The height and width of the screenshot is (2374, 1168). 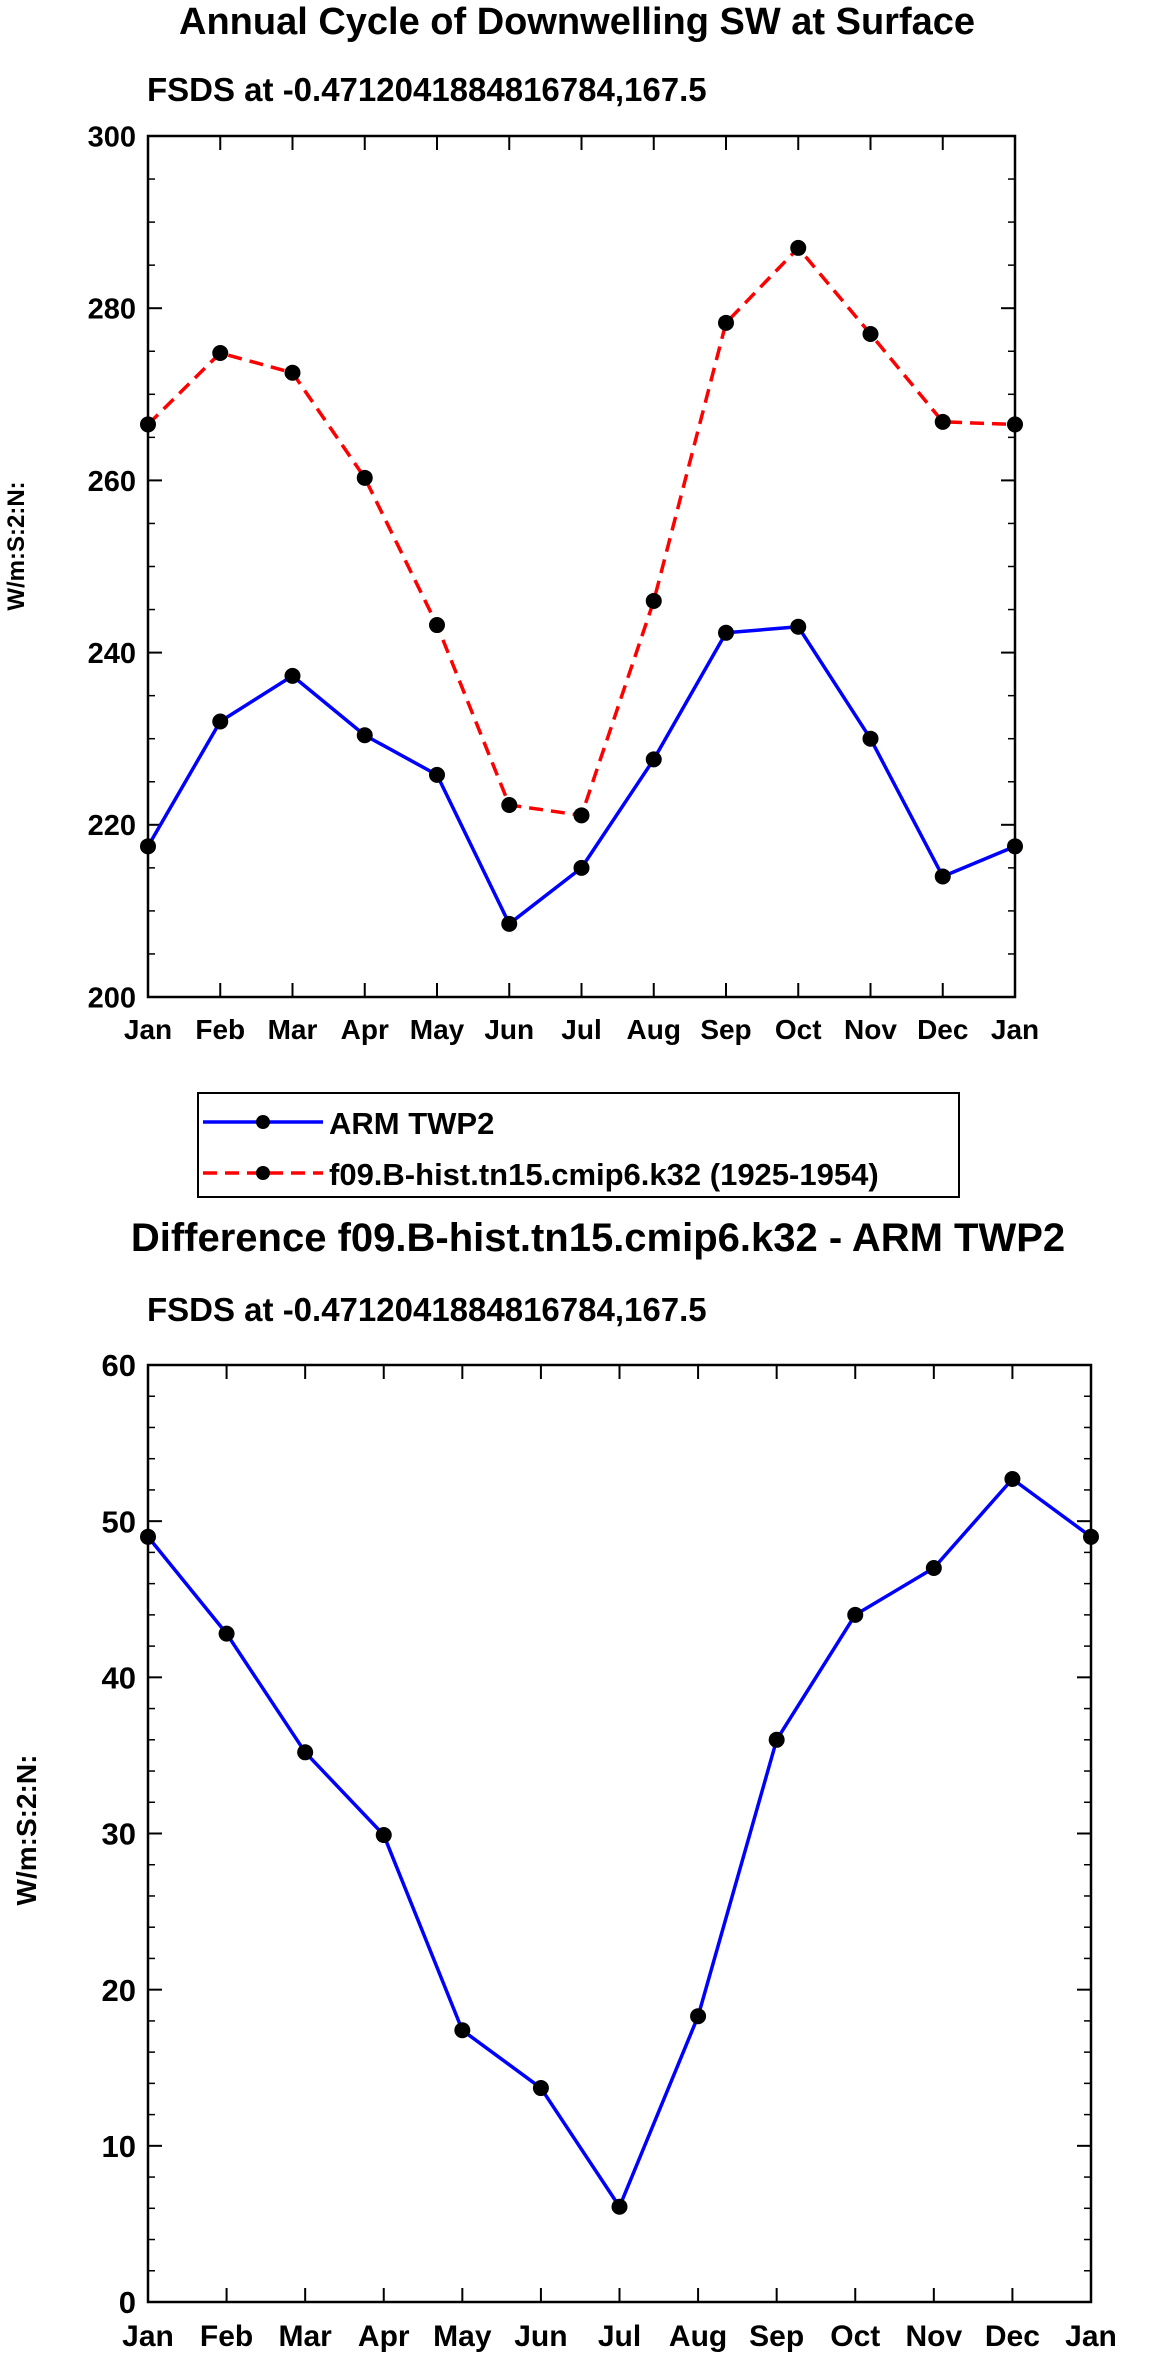 I want to click on chart2-xtick-label: Feb, so click(x=226, y=2336).